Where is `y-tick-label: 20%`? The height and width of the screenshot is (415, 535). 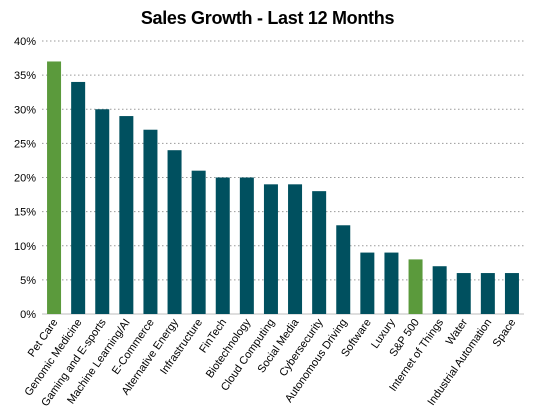
y-tick-label: 20% is located at coordinates (25, 179).